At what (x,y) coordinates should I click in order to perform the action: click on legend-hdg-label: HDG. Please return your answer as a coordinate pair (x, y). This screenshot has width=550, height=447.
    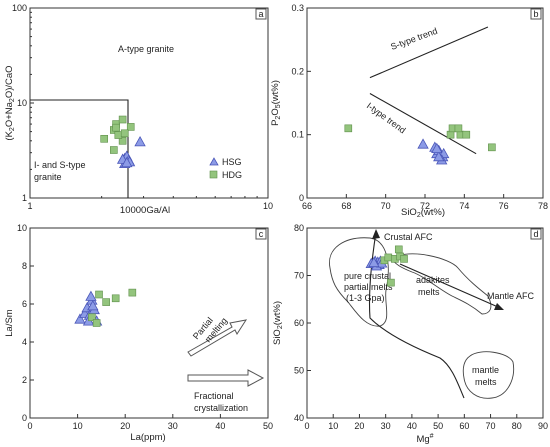
    Looking at the image, I should click on (232, 175).